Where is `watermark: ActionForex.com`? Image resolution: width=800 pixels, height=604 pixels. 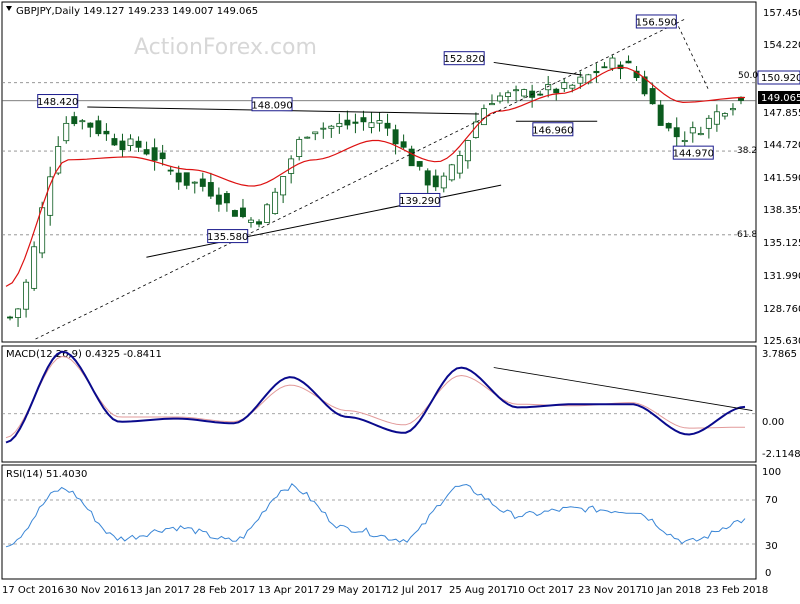 watermark: ActionForex.com is located at coordinates (225, 47).